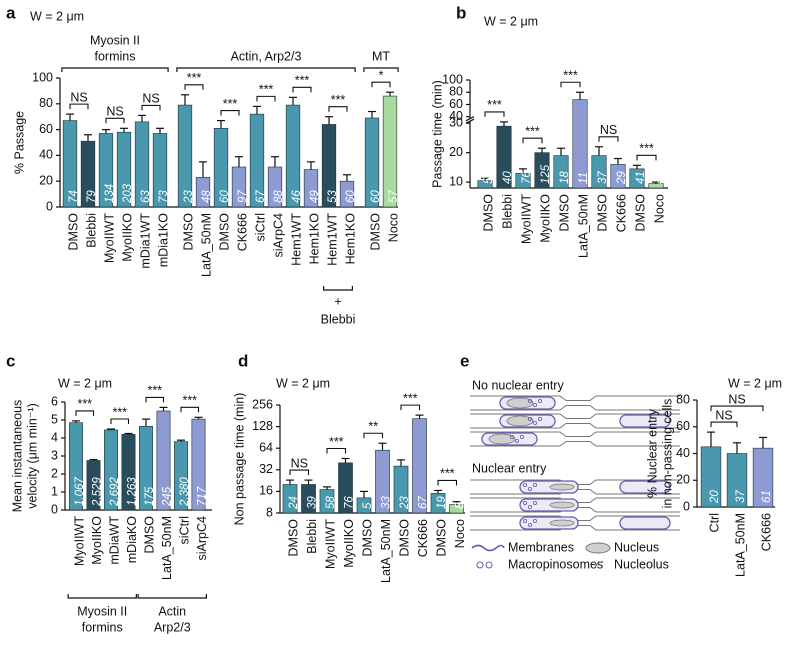  What do you see at coordinates (470, 121) in the screenshot?
I see `axis-break` at bounding box center [470, 121].